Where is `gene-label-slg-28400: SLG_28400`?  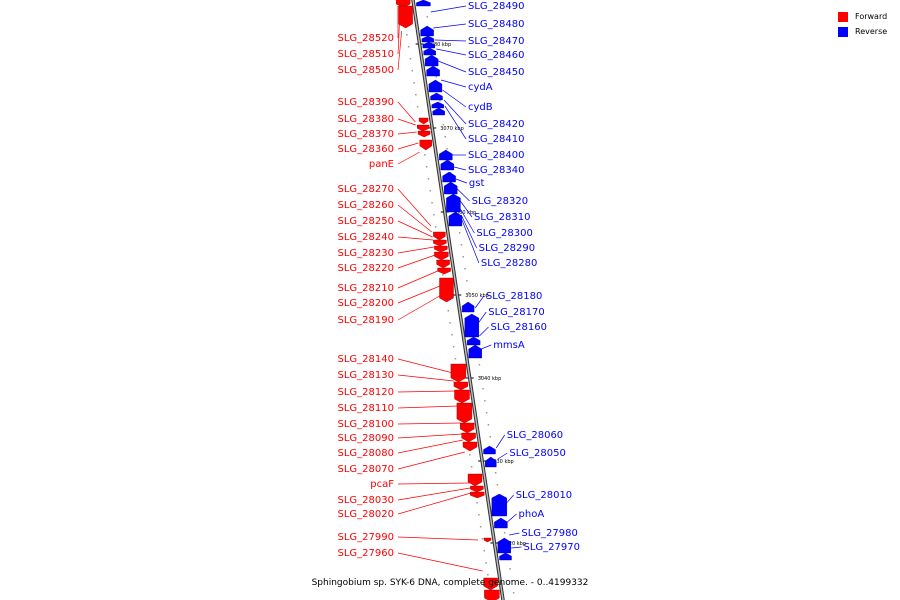
gene-label-slg-28400: SLG_28400 is located at coordinates (496, 155).